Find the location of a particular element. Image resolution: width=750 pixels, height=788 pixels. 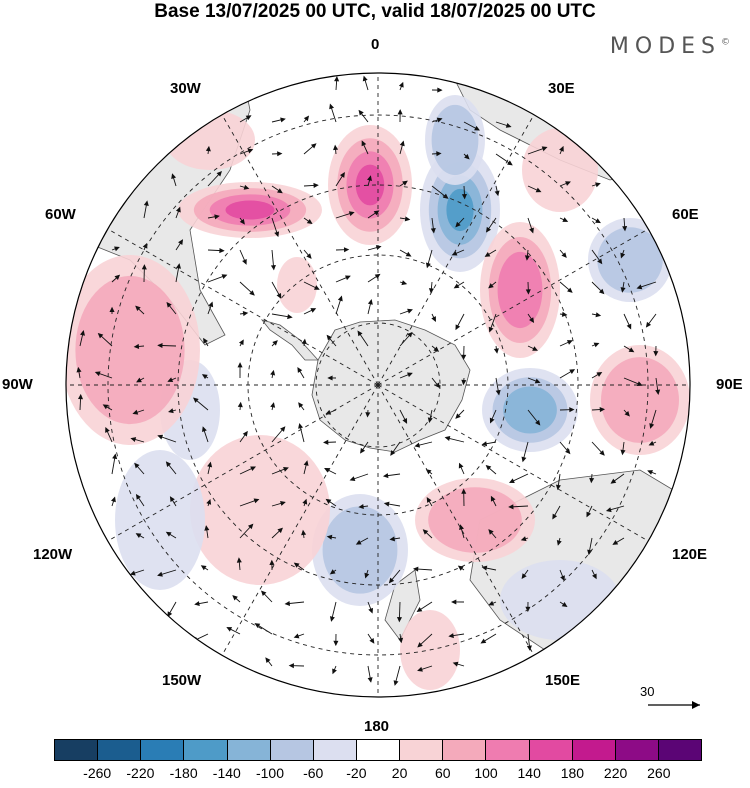

colorbar-tick-label: -260 is located at coordinates (97, 773).